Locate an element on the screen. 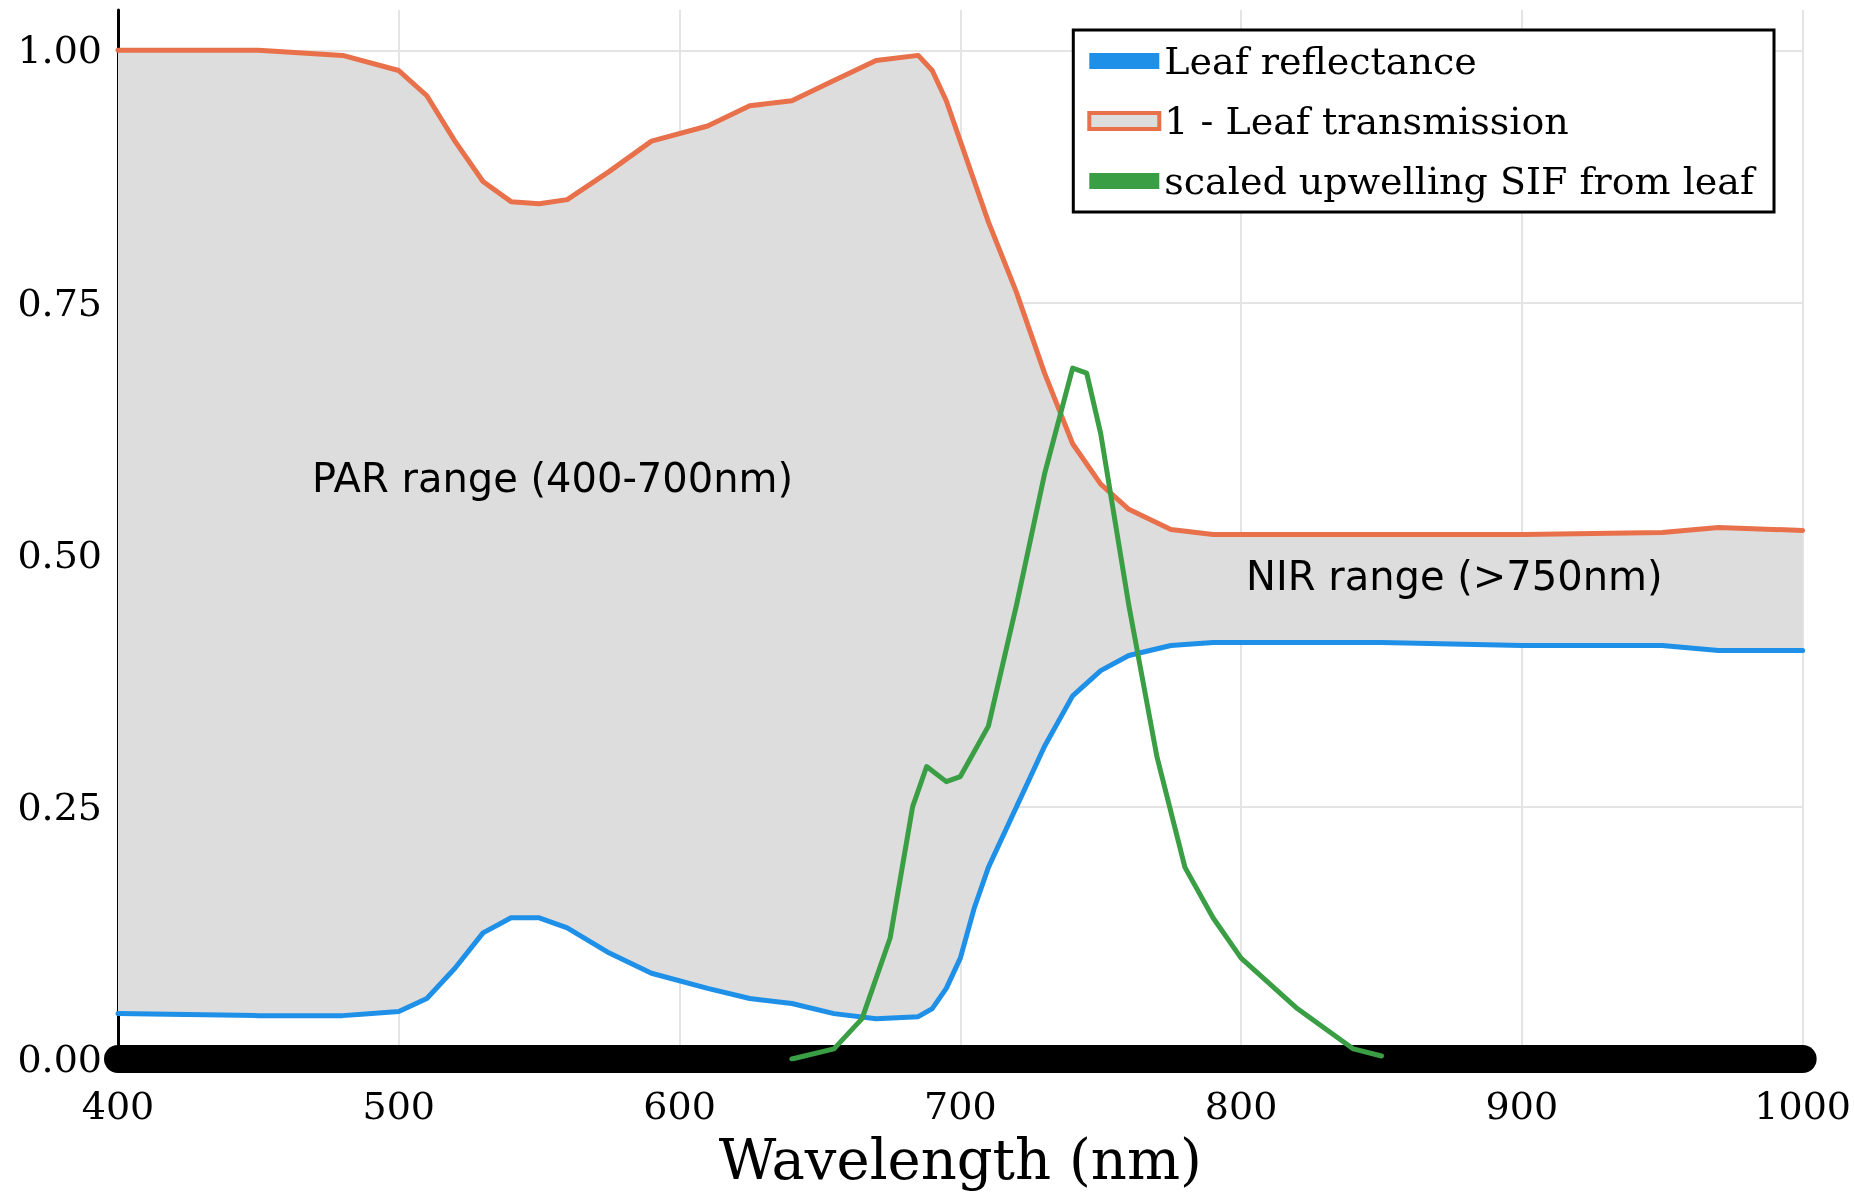 This screenshot has width=1854, height=1199. y-tick-label: 0.50 is located at coordinates (59, 554).